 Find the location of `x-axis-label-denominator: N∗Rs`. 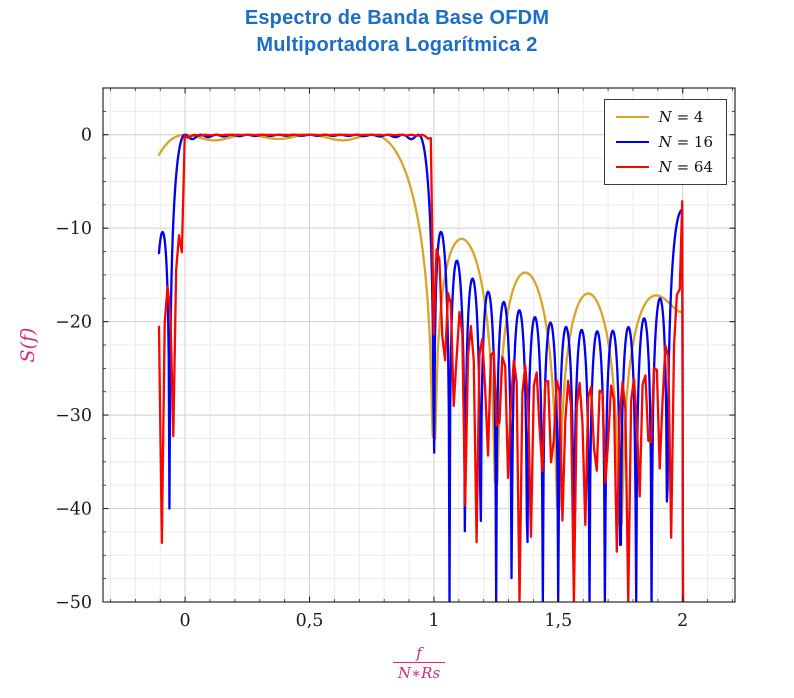

x-axis-label-denominator: N∗Rs is located at coordinates (419, 672).